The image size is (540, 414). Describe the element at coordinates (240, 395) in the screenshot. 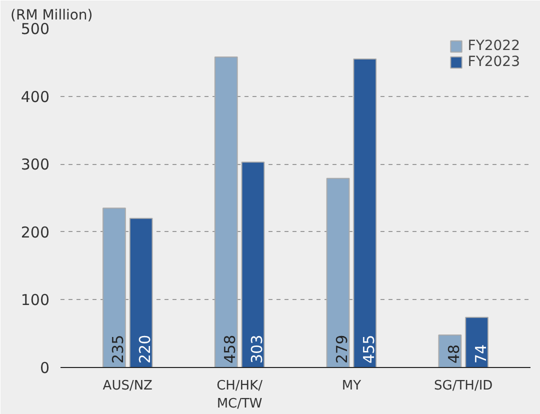

I see `x-tick-label: CH/HK/ MC/TW` at that location.